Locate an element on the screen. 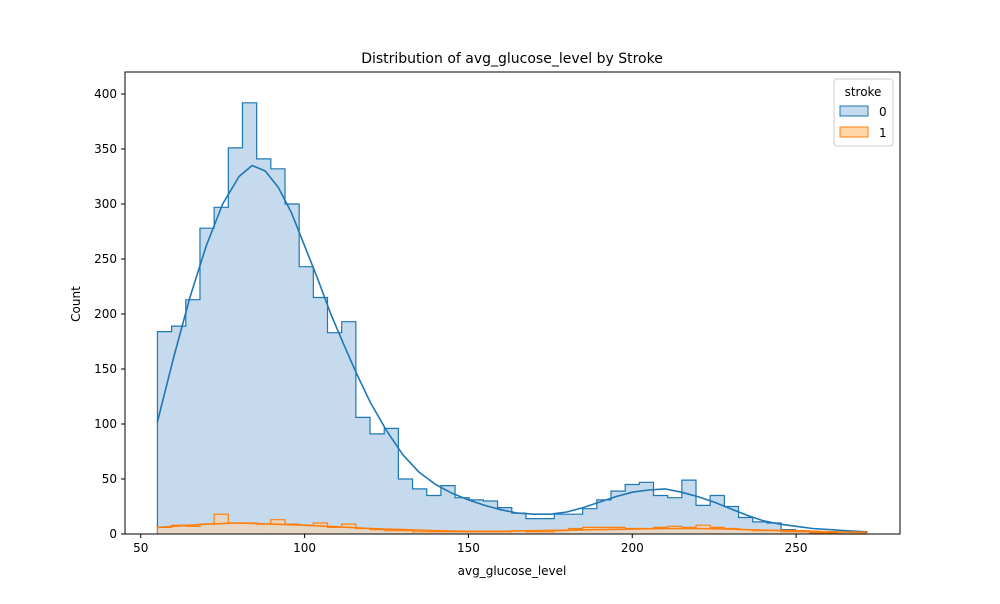 Image resolution: width=1000 pixels, height=604 pixels. y-tick-label-300: 300 is located at coordinates (105, 204).